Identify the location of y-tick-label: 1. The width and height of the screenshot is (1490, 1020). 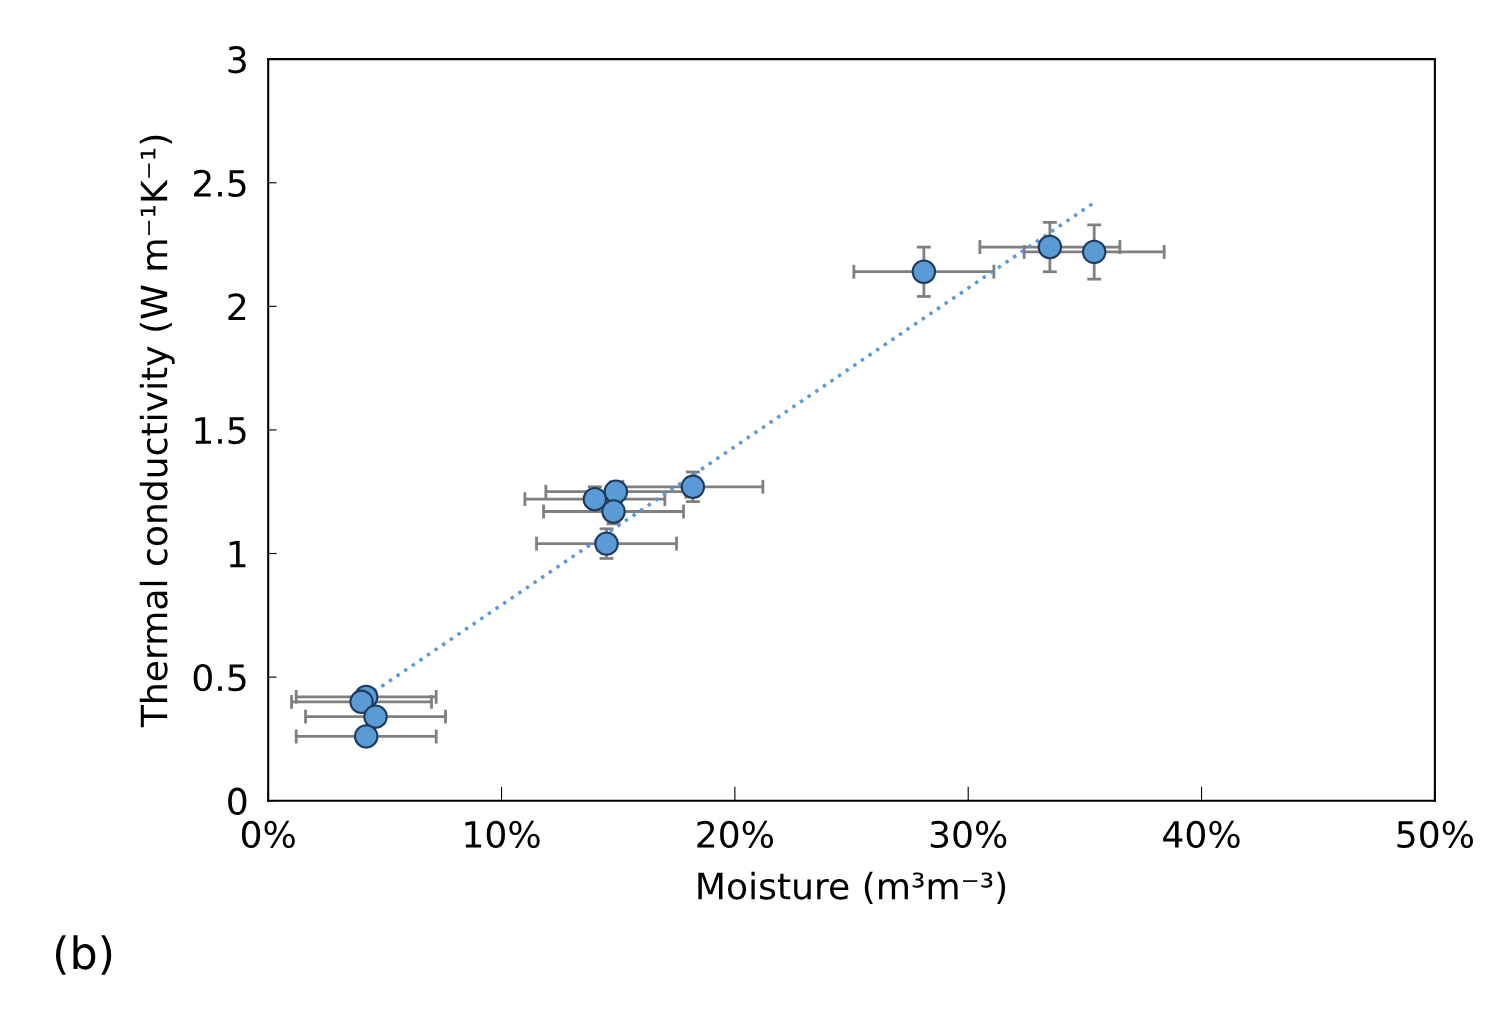
(237, 554).